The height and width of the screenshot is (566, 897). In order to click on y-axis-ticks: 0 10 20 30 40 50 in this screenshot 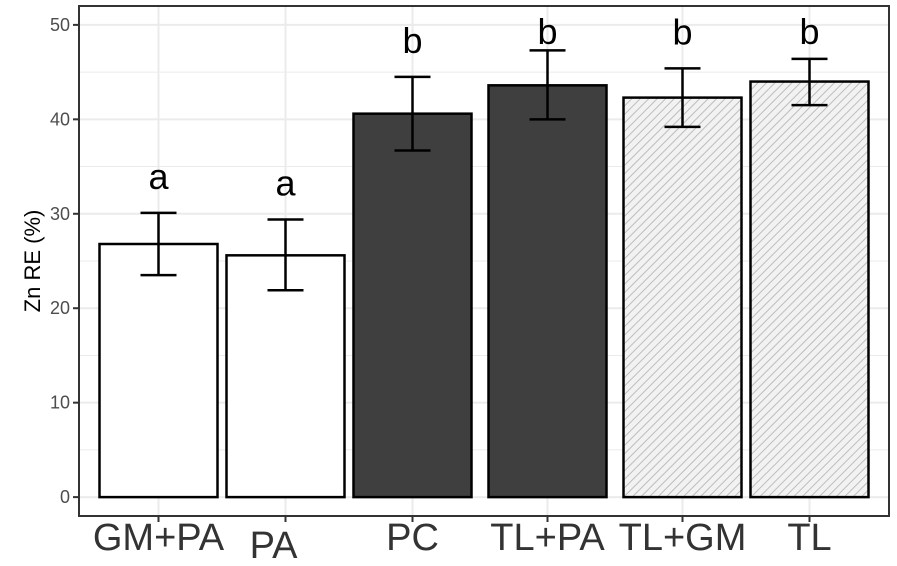, I will do `click(64, 261)`.